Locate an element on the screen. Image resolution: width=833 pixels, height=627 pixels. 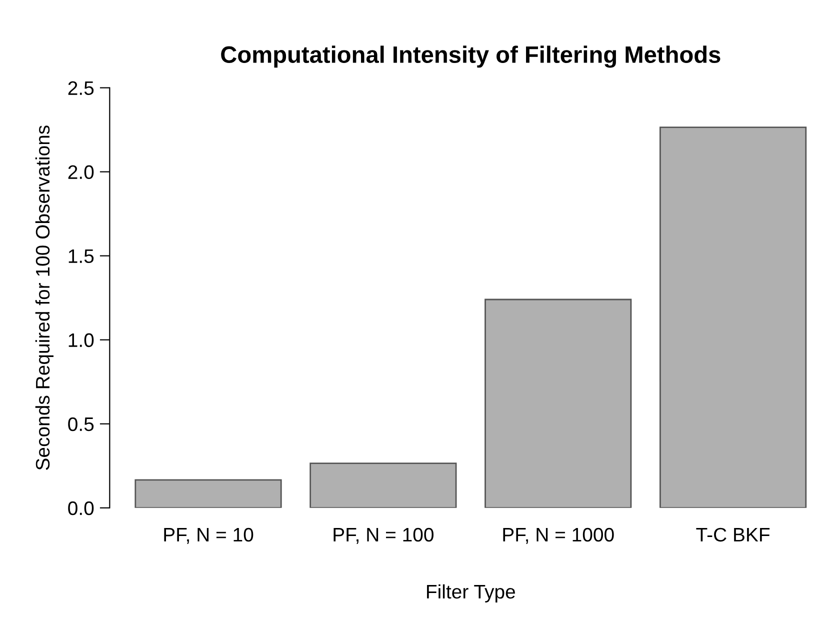
y-tick-label: 1.5 is located at coordinates (81, 256).